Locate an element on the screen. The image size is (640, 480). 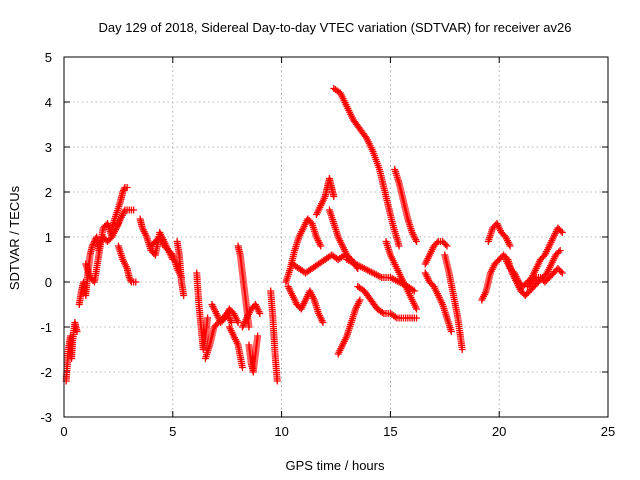
x-tick-label: 20 is located at coordinates (499, 431).